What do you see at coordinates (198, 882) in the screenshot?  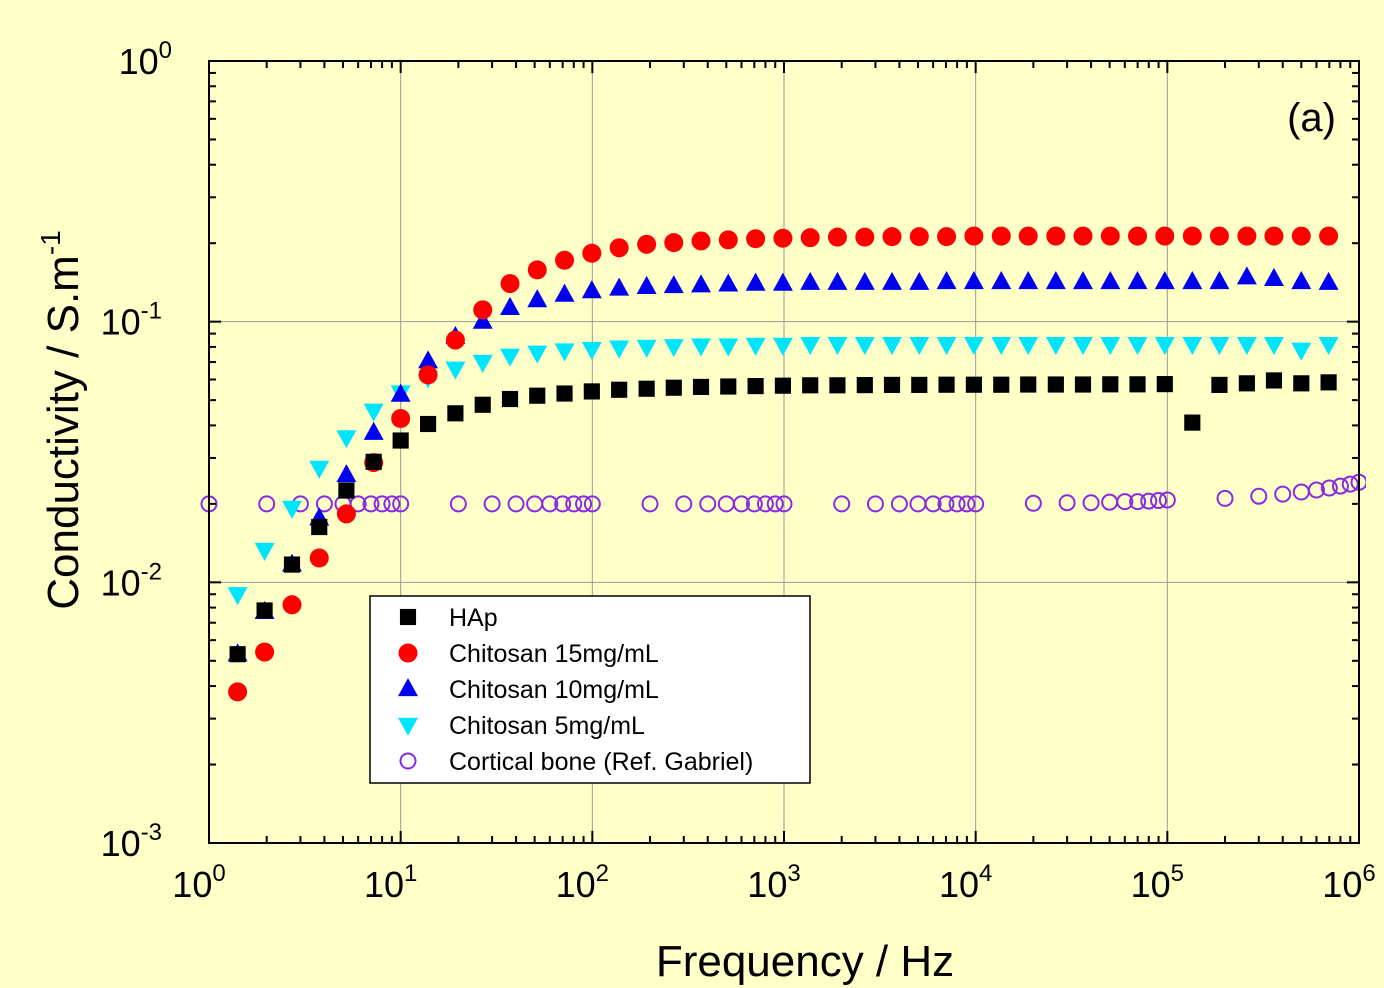 I see `x-tick-label: 10⁰` at bounding box center [198, 882].